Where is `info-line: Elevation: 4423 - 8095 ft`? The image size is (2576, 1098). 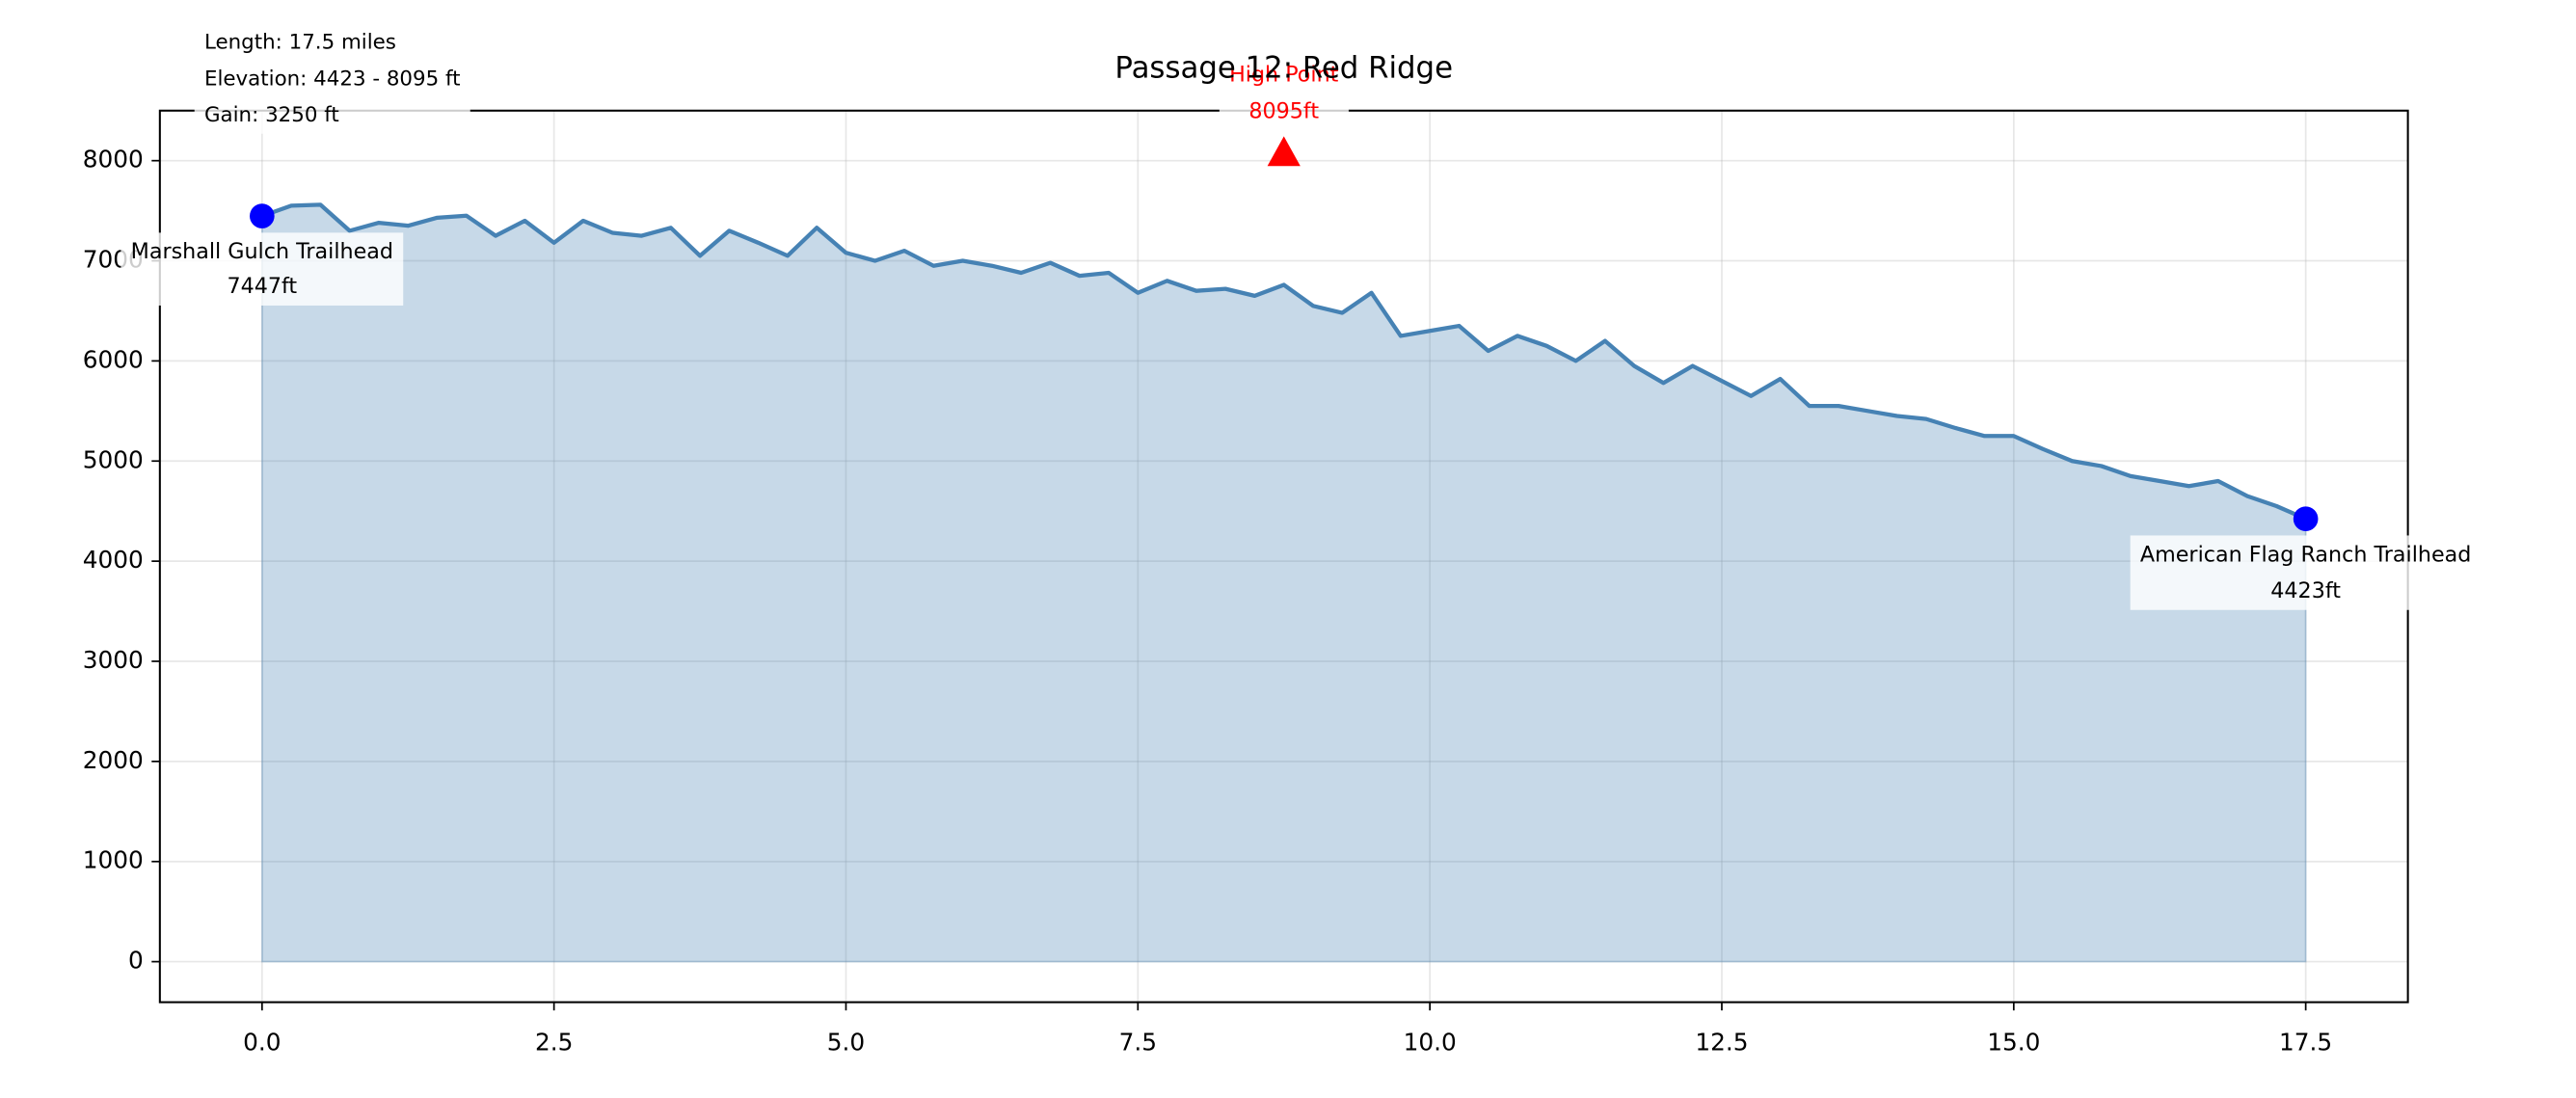 info-line: Elevation: 4423 - 8095 ft is located at coordinates (333, 79).